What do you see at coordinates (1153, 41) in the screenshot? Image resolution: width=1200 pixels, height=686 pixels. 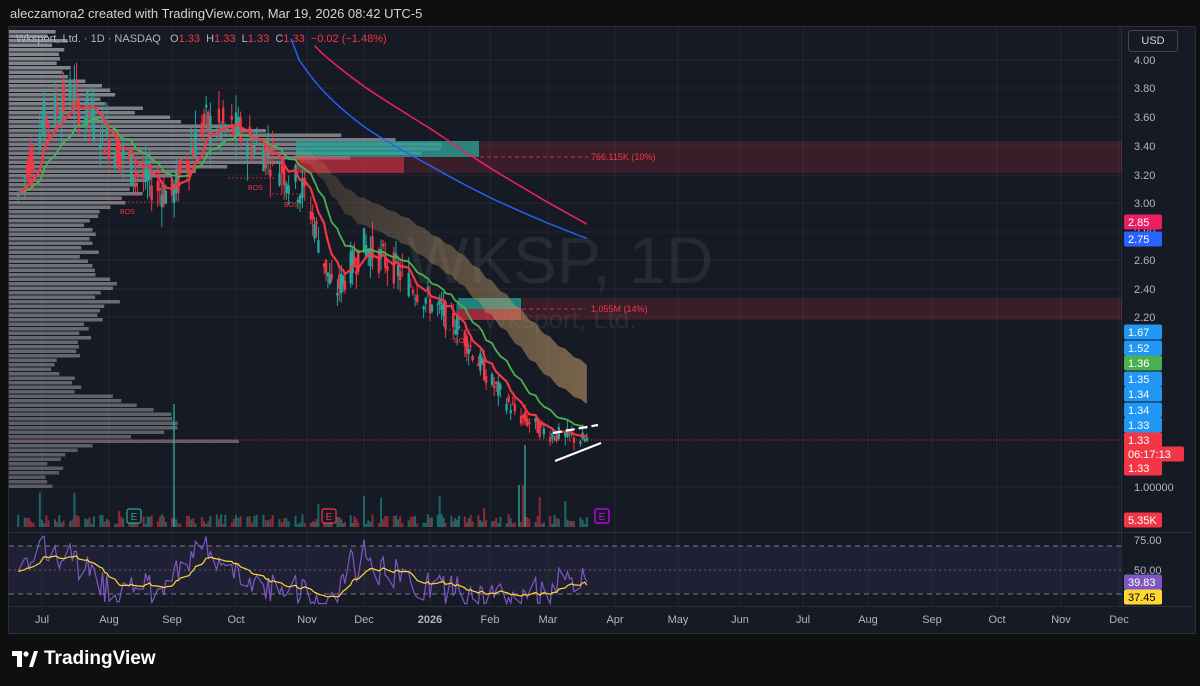 I see `currency-button: USD` at bounding box center [1153, 41].